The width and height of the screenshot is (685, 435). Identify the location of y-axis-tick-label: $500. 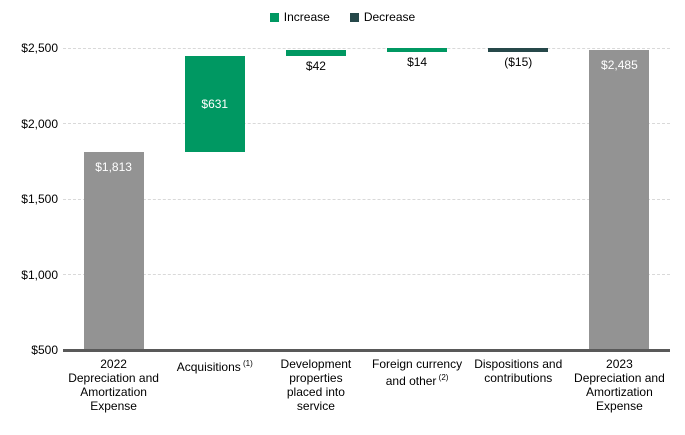
(44, 350).